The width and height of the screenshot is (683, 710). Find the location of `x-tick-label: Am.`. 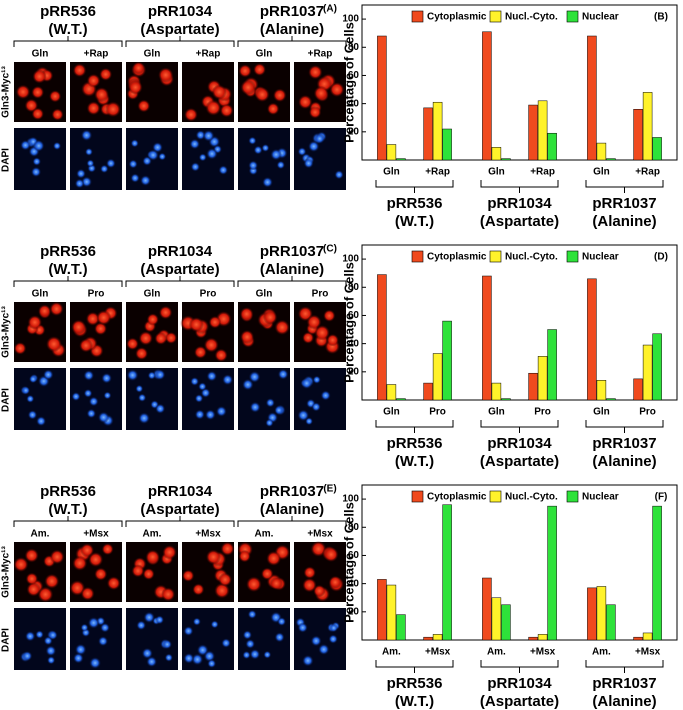

x-tick-label: Am. is located at coordinates (391, 652).